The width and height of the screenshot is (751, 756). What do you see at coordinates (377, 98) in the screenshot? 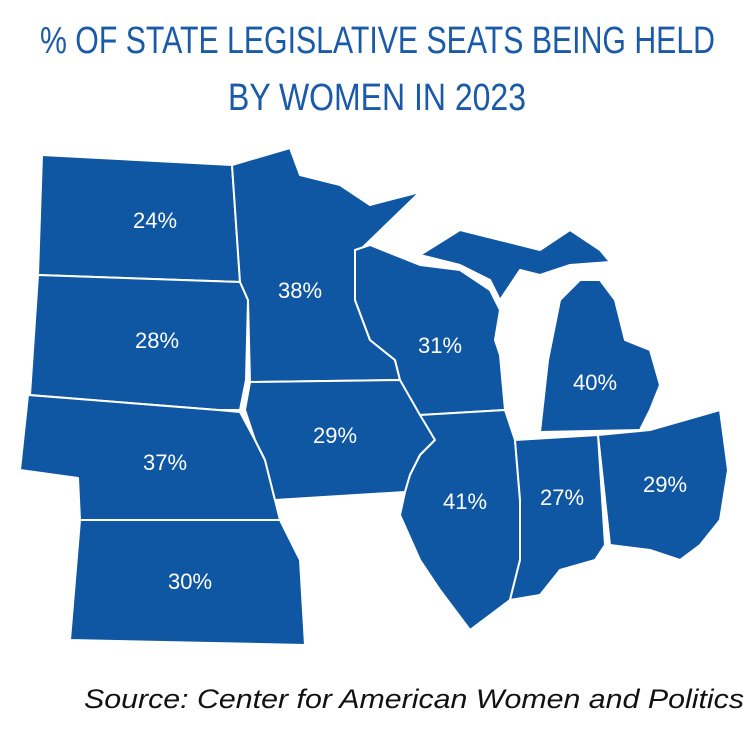
I see `title-line: BY WOMEN IN 2023` at bounding box center [377, 98].